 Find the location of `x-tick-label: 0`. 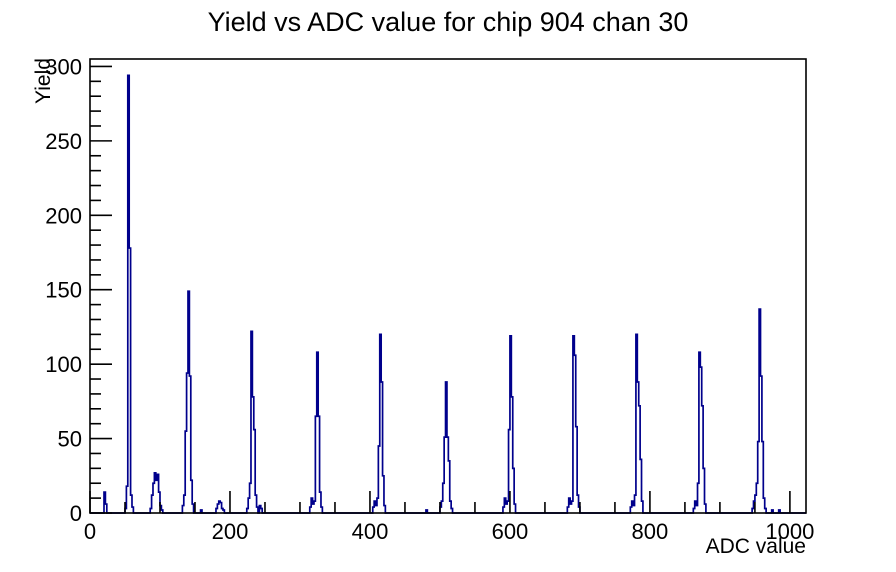

x-tick-label: 0 is located at coordinates (90, 531).